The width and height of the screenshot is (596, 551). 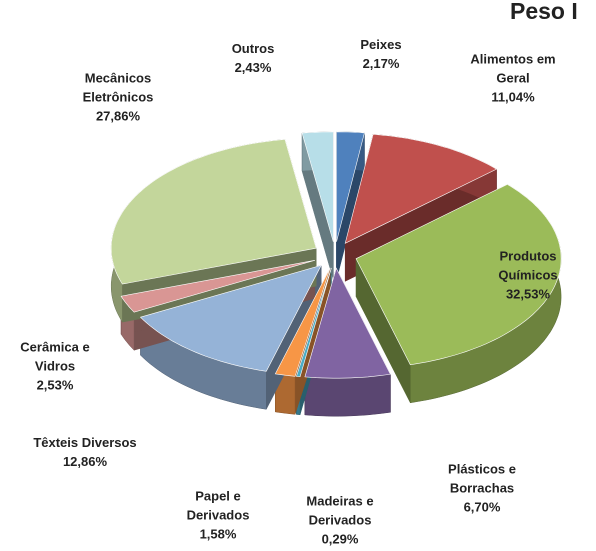 I want to click on data-label: Cerâmica e Vidros 2,53%, so click(x=55, y=366).